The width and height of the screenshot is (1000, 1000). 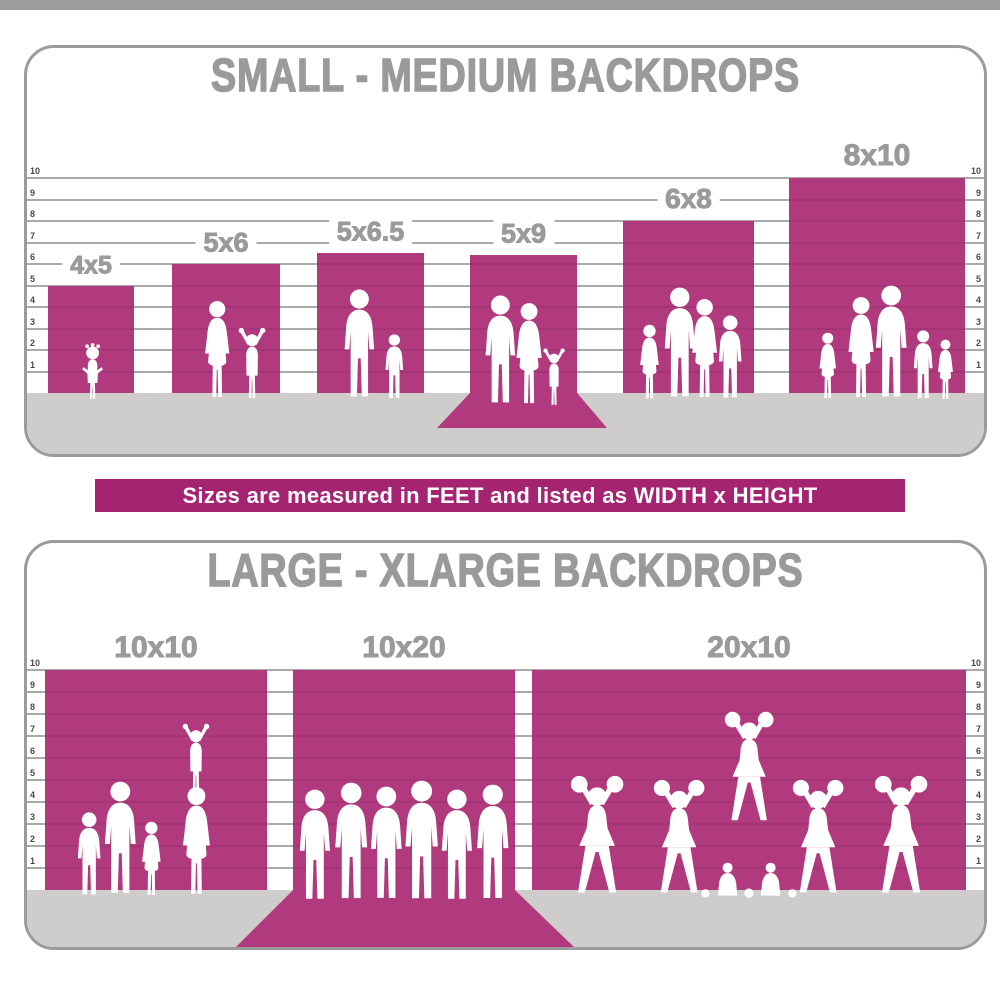 I want to click on floor-large-xlarge, so click(x=505, y=918).